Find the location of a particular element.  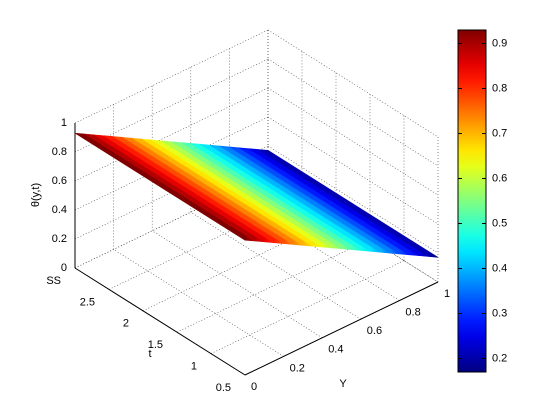

colorbar-tick-label: 0.2 is located at coordinates (499, 358).